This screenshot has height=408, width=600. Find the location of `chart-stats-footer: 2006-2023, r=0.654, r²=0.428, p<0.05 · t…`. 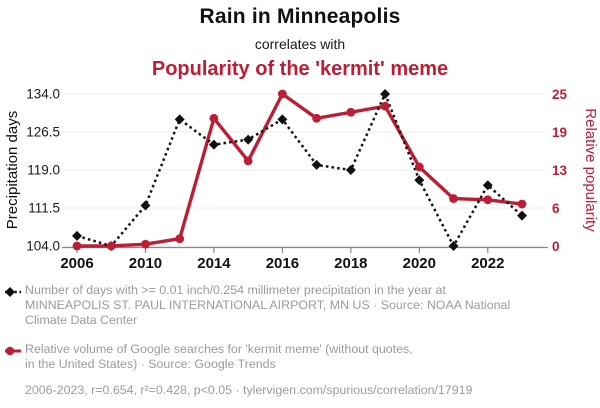

chart-stats-footer: 2006-2023, r=0.654, r²=0.428, p<0.05 · t… is located at coordinates (249, 390).